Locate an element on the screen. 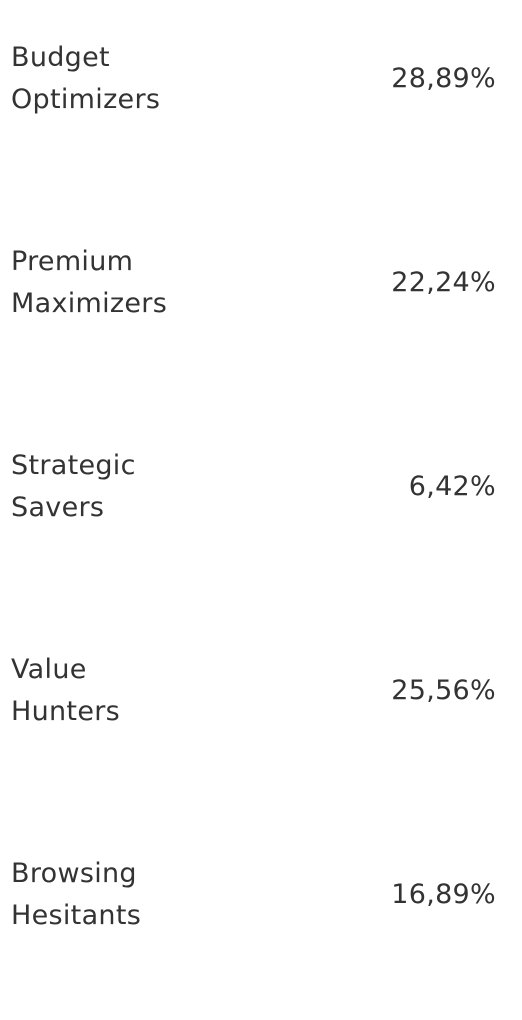 The width and height of the screenshot is (522, 1020). segment-name: Premium Maximizers is located at coordinates (141, 283).